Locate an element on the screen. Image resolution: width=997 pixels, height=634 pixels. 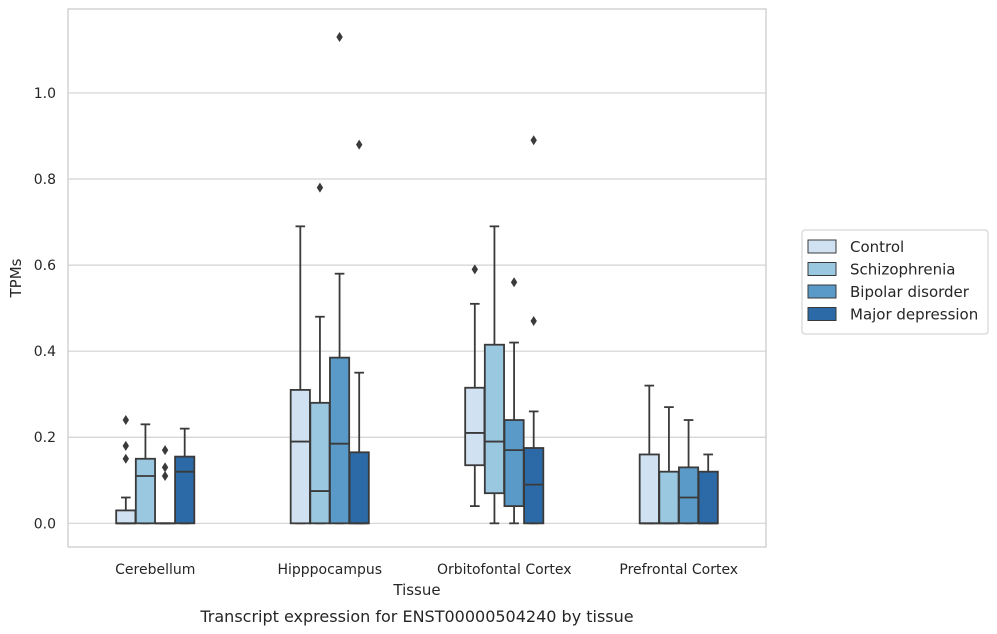
legend-item: Control is located at coordinates (855, 247).